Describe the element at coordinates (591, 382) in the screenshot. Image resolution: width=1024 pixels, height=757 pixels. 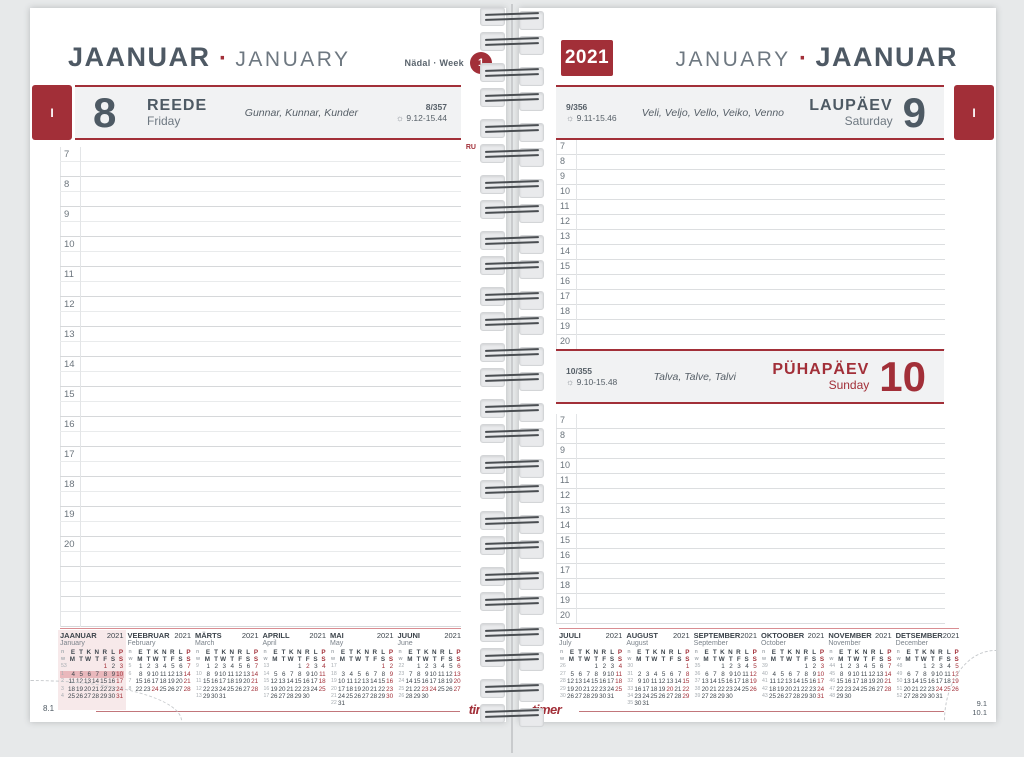
I see `sunrise-sunset: ☼ 9.10-15.48` at that location.